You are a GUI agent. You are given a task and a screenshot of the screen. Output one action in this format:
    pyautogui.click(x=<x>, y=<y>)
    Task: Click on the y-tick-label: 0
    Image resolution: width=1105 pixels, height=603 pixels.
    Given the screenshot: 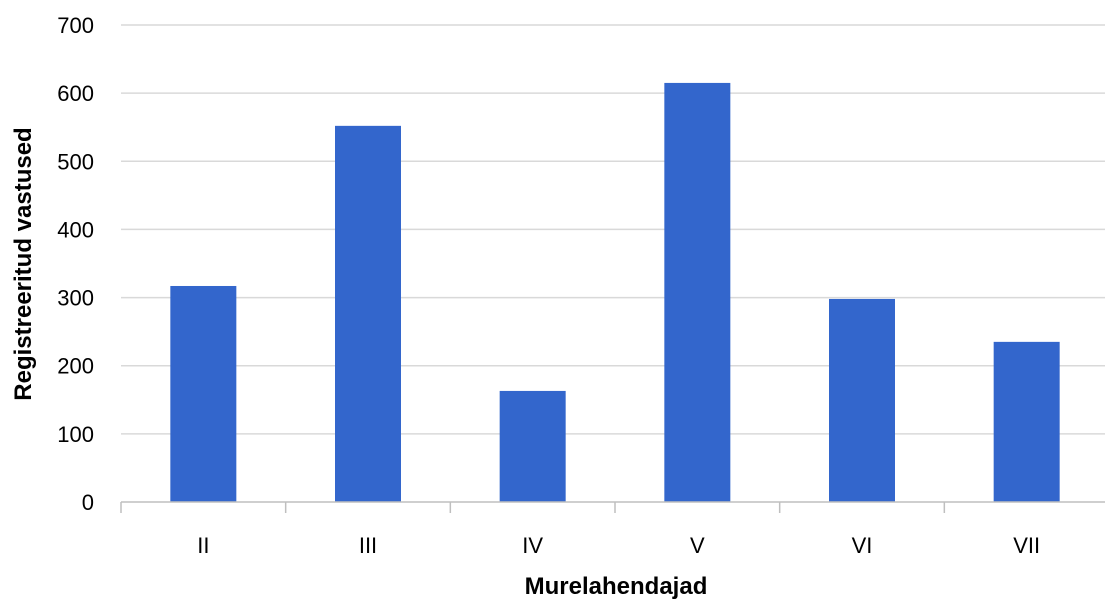 What is the action you would take?
    pyautogui.click(x=88, y=502)
    